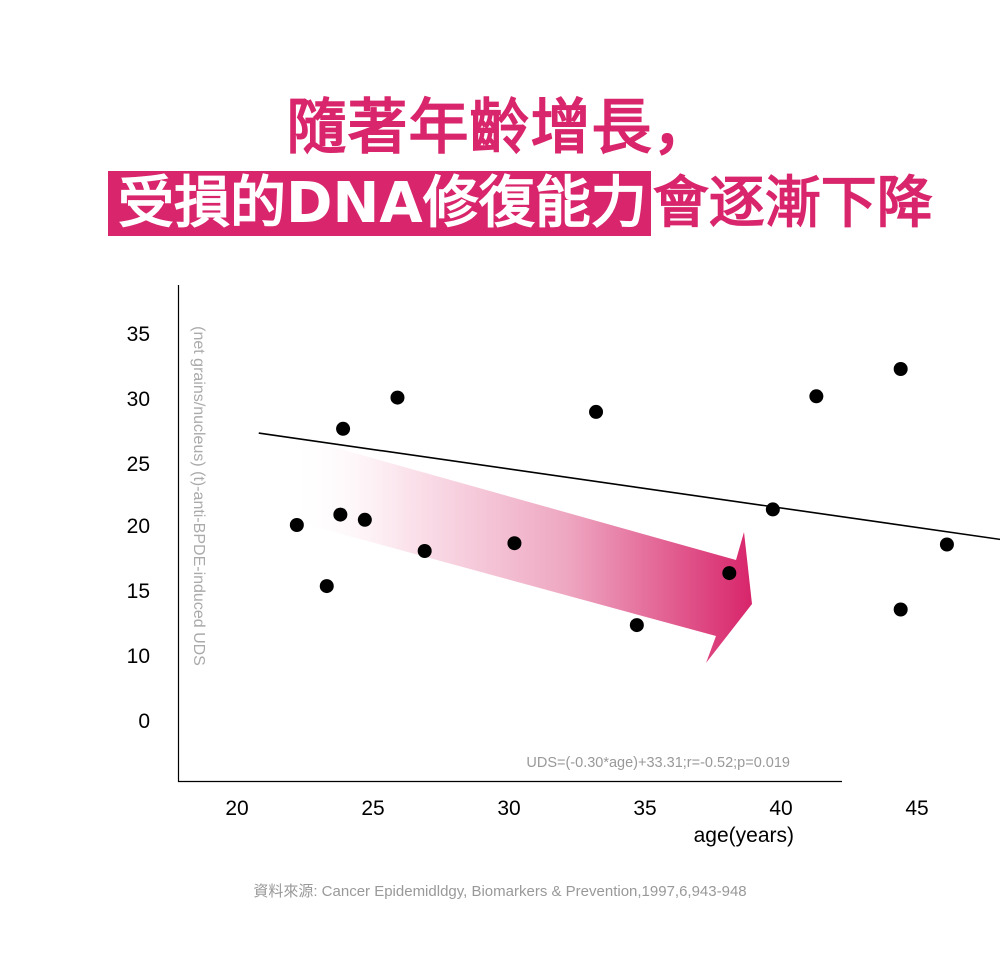 Image resolution: width=1000 pixels, height=974 pixels. Describe the element at coordinates (576, 808) in the screenshot. I see `x-tick-labels: 202530354045505560` at that location.